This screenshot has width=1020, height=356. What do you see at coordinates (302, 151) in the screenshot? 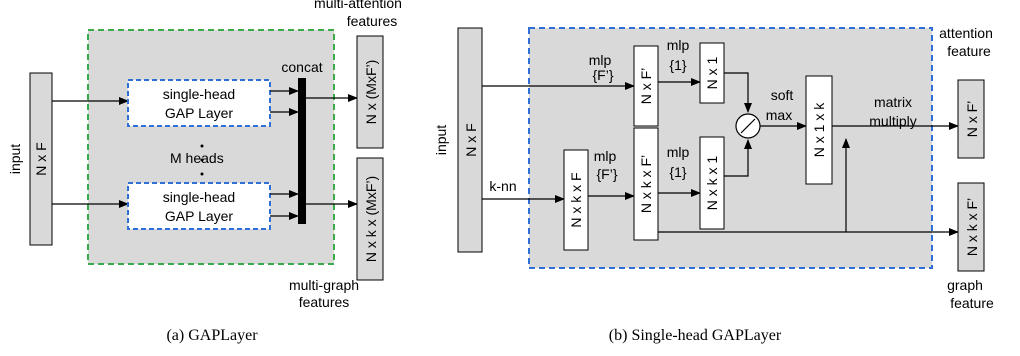
I see `concat-bar` at bounding box center [302, 151].